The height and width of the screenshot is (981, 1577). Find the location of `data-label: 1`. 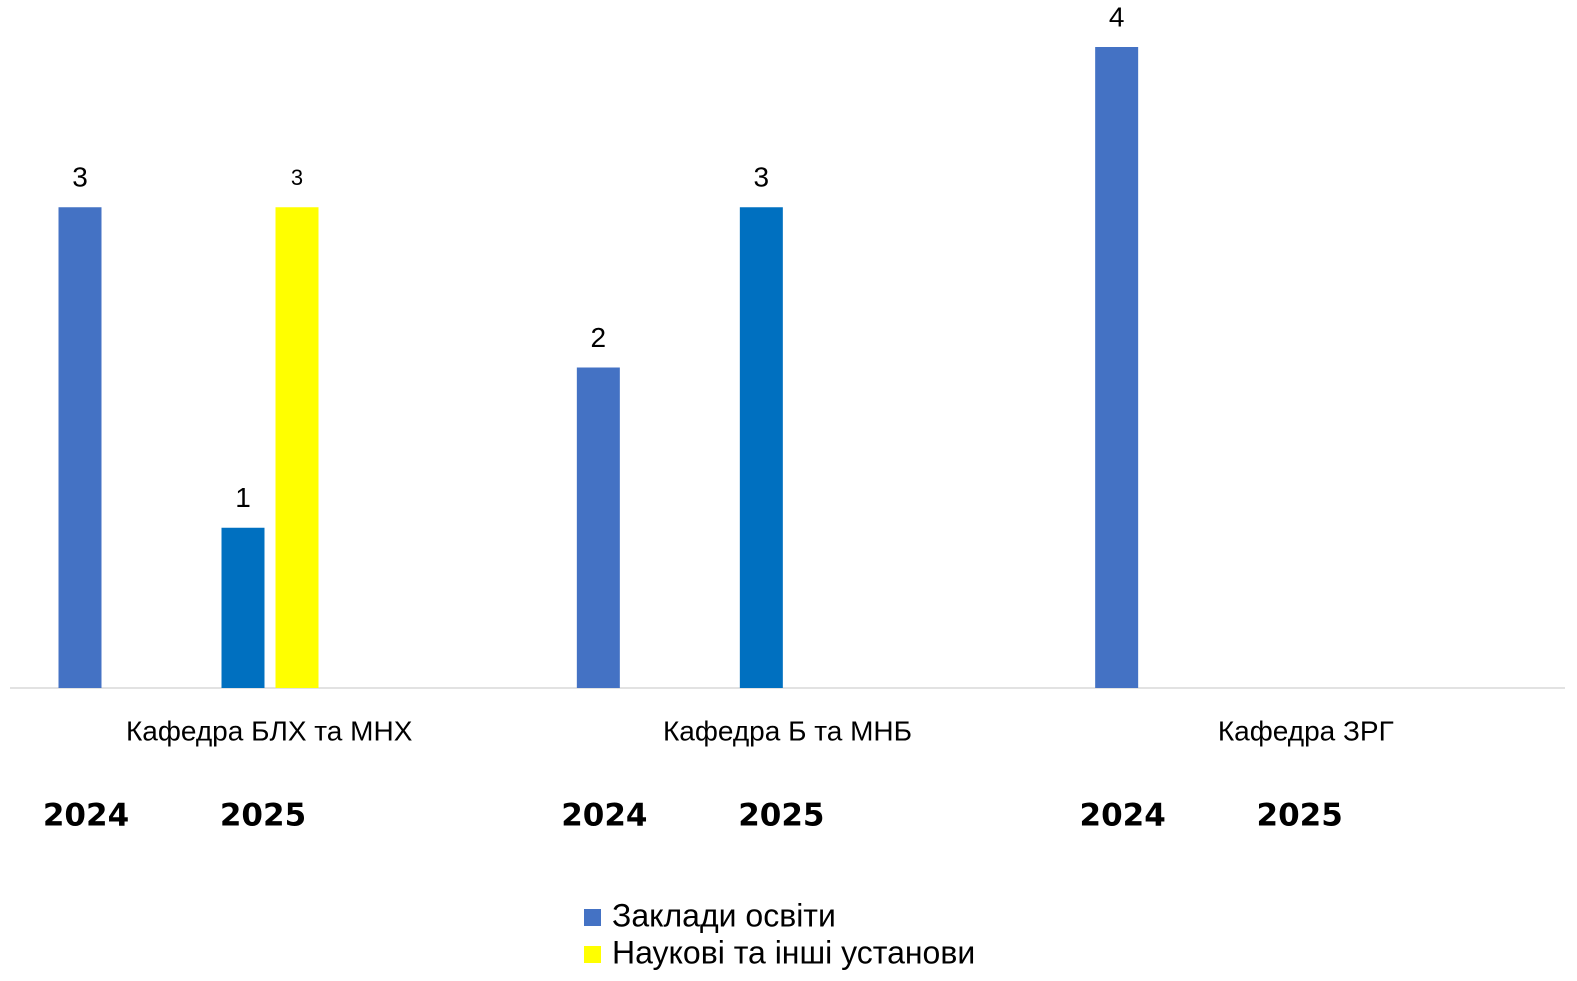

data-label: 1 is located at coordinates (243, 497).